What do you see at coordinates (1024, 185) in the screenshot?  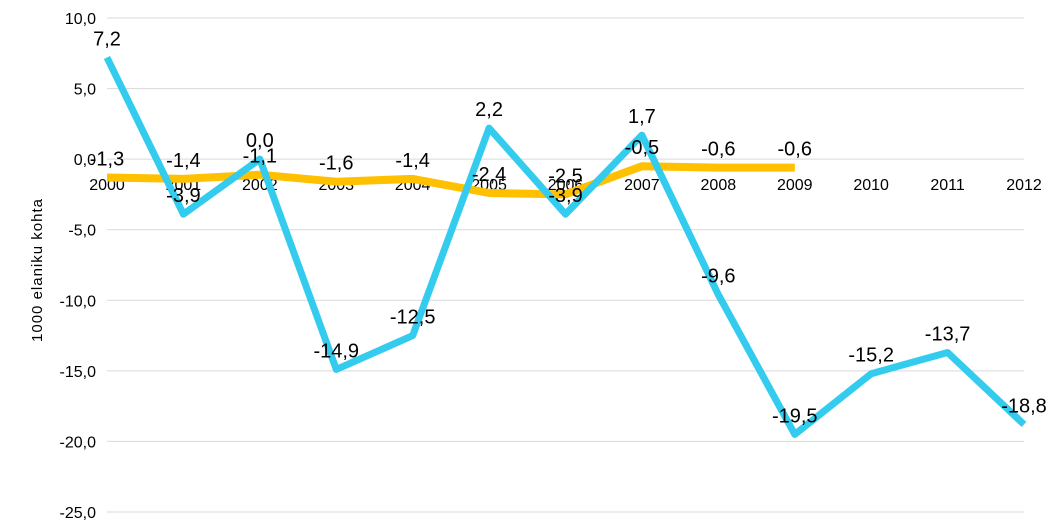 I see `x-tick-label: 2012` at bounding box center [1024, 185].